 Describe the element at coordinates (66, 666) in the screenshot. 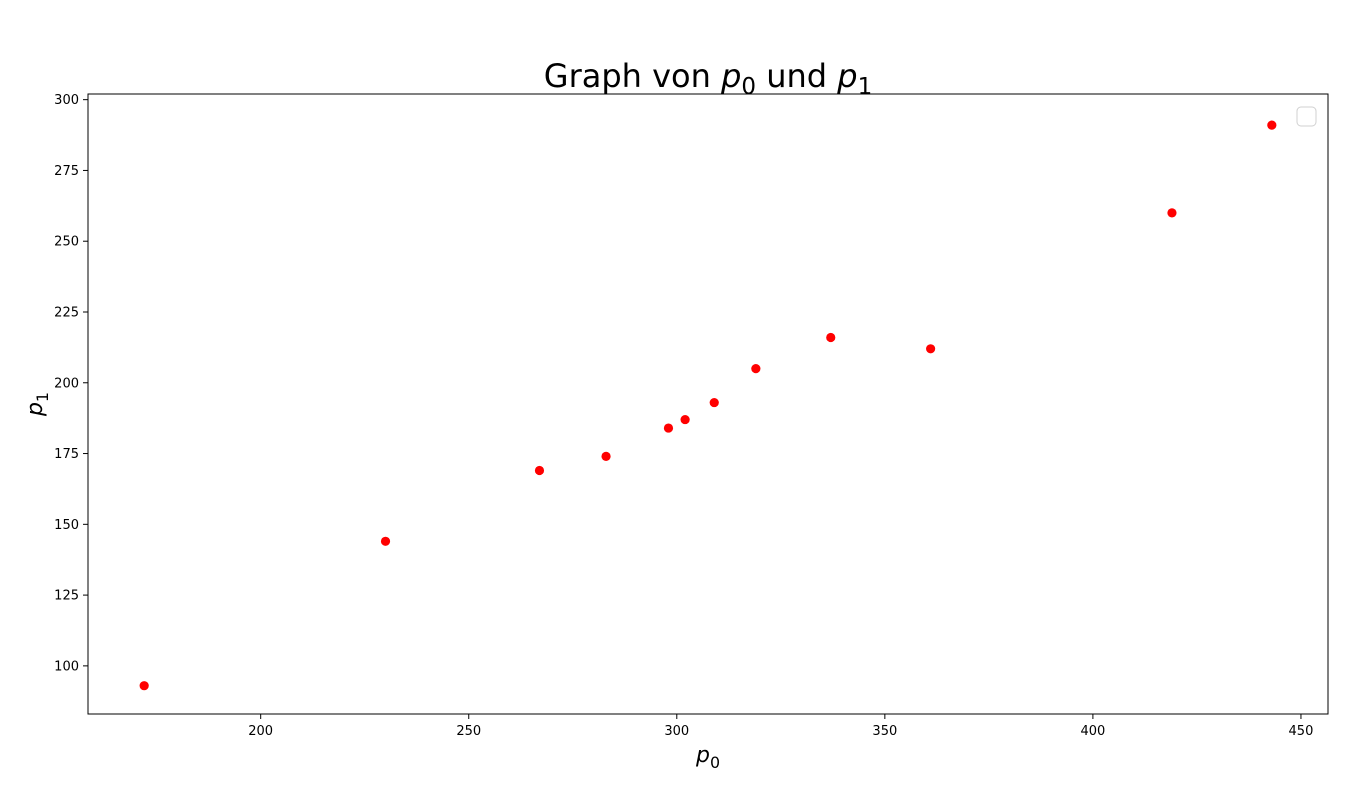

I see `y-tick-label: 100` at that location.